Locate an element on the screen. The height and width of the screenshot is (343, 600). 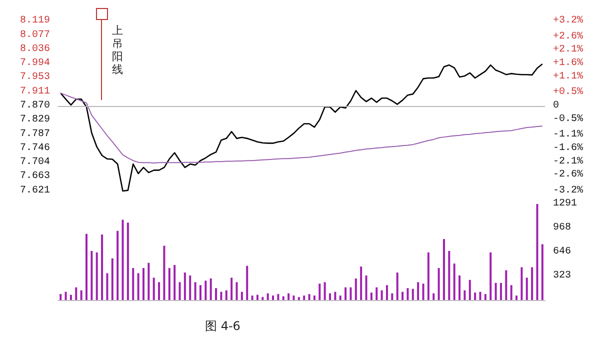
y-tick-label: 8.119 is located at coordinates (35, 21).